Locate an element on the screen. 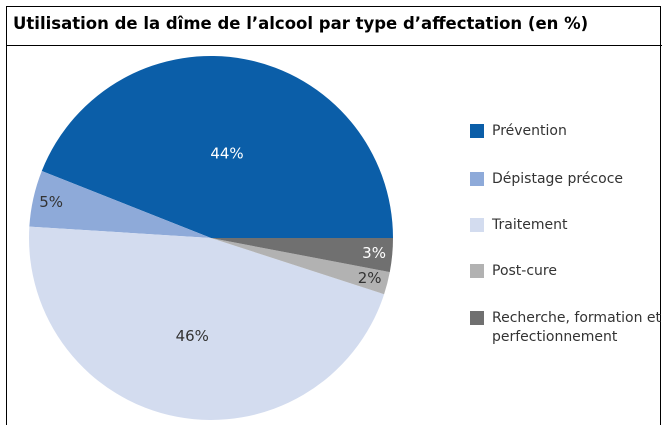  legend-item: Recherche, formation et perfectionnement is located at coordinates (566, 328).